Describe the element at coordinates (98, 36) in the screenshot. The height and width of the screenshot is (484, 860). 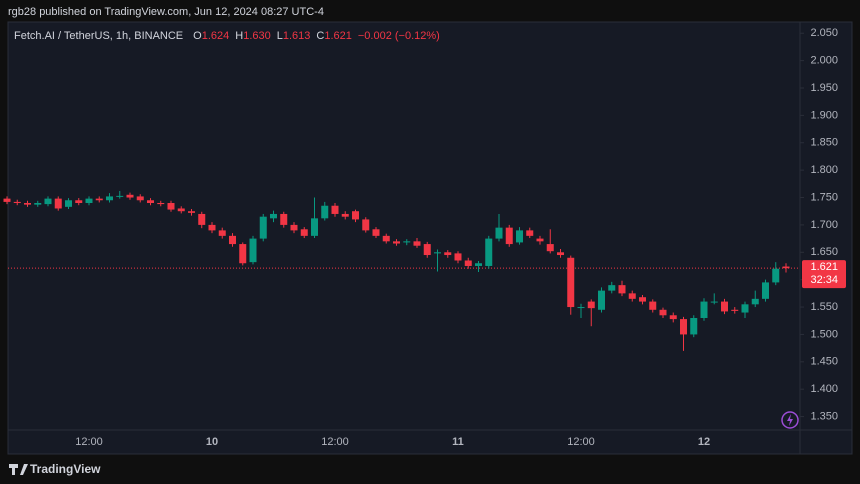
I see `symbol: Fetch.AI / TetherUS, 1h, BINANCE` at that location.